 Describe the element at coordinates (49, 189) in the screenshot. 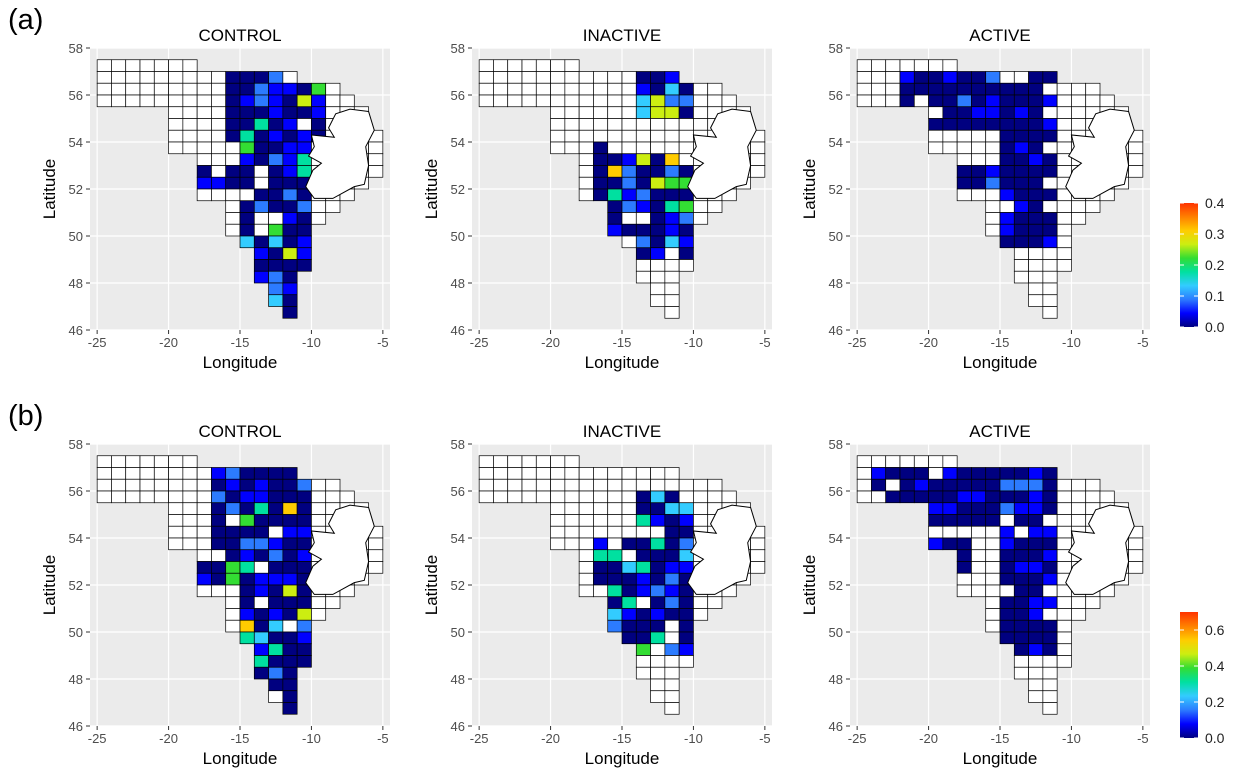

I see `y-axis-label: Latitude` at that location.